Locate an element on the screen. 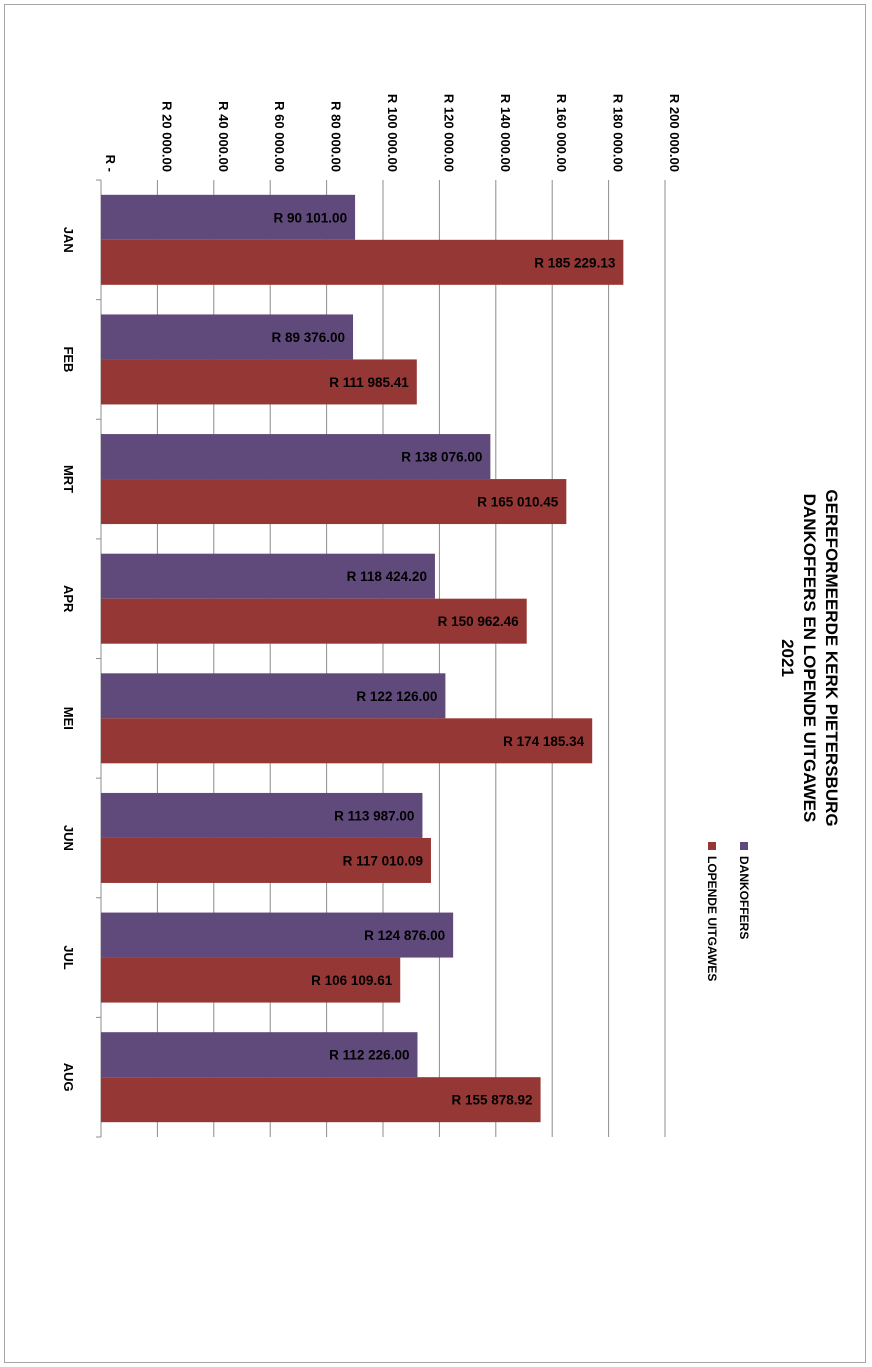 The height and width of the screenshot is (1367, 872). data-label: R 106 109.61 is located at coordinates (352, 980).